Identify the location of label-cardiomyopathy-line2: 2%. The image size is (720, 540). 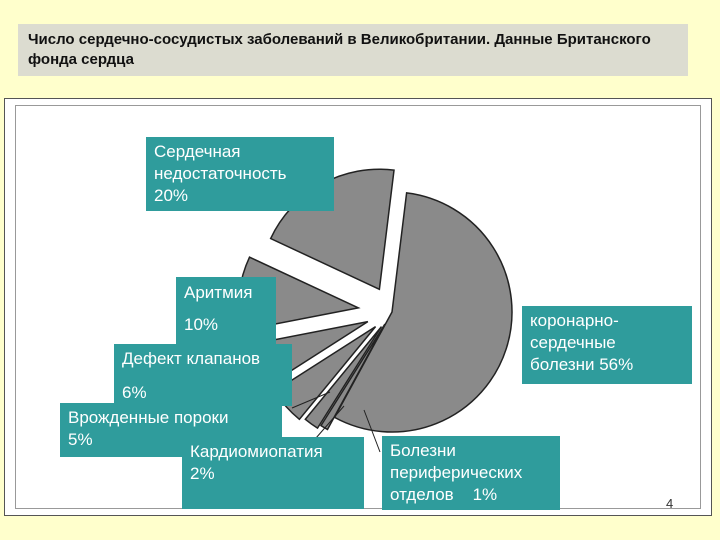
(202, 473).